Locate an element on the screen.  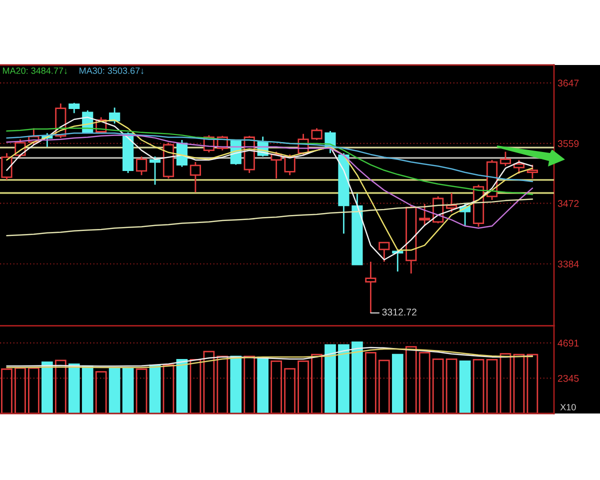
y-tick-label: 4691 is located at coordinates (568, 343).